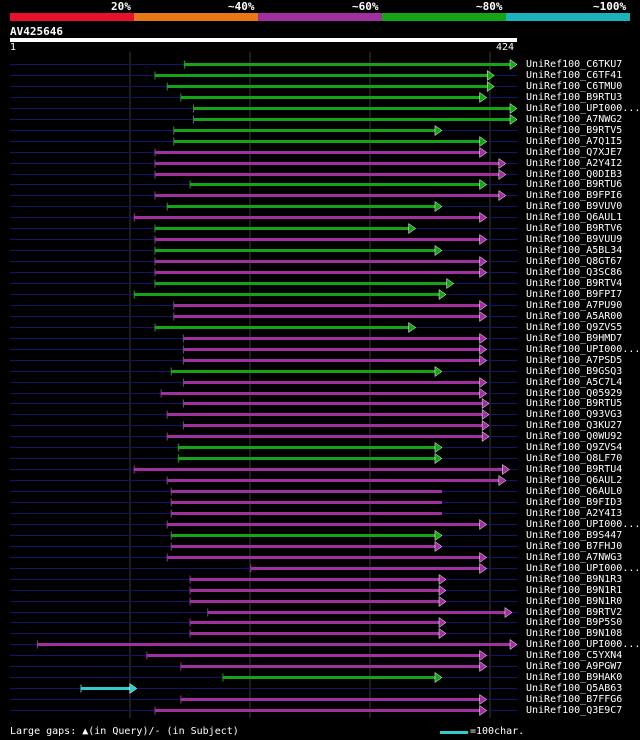 Image resolution: width=640 pixels, height=740 pixels. What do you see at coordinates (454, 732) in the screenshot?
I see `scale-bar` at bounding box center [454, 732].